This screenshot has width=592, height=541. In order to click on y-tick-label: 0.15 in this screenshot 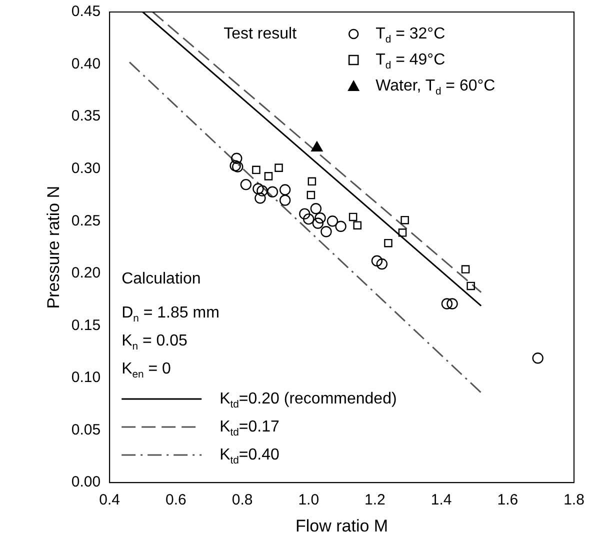, I will do `click(86, 325)`.